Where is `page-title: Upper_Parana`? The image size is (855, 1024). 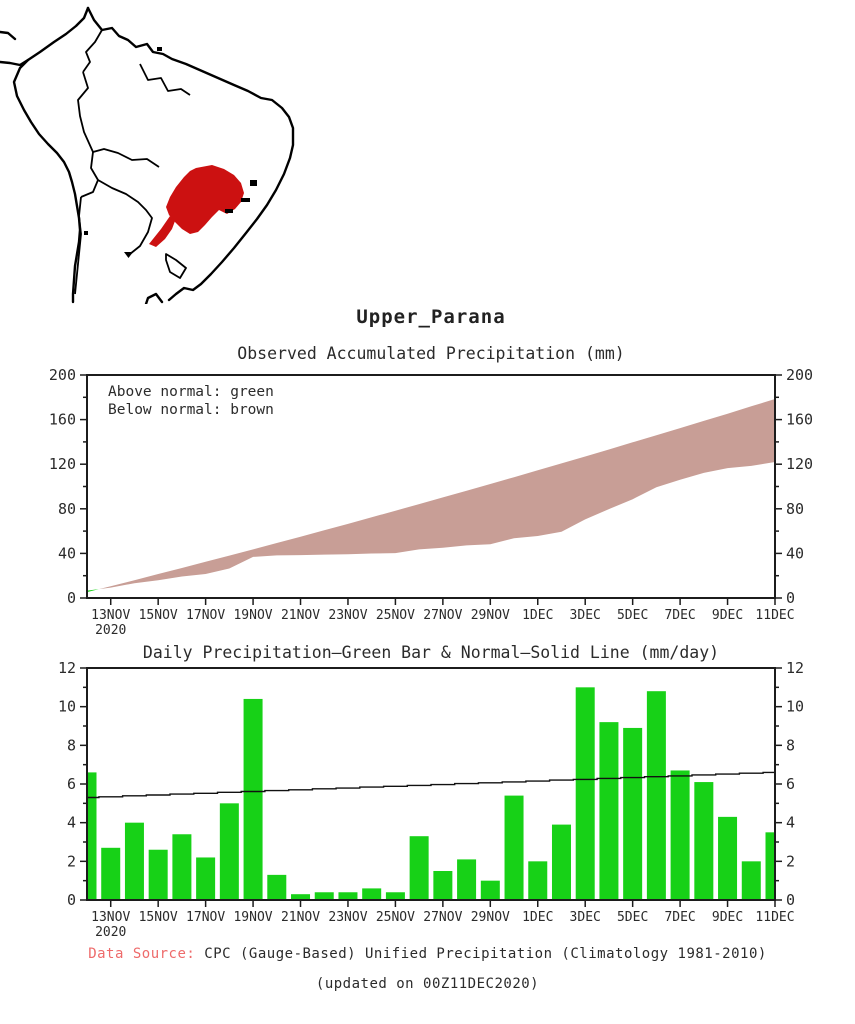
page-title: Upper_Parana is located at coordinates (431, 317).